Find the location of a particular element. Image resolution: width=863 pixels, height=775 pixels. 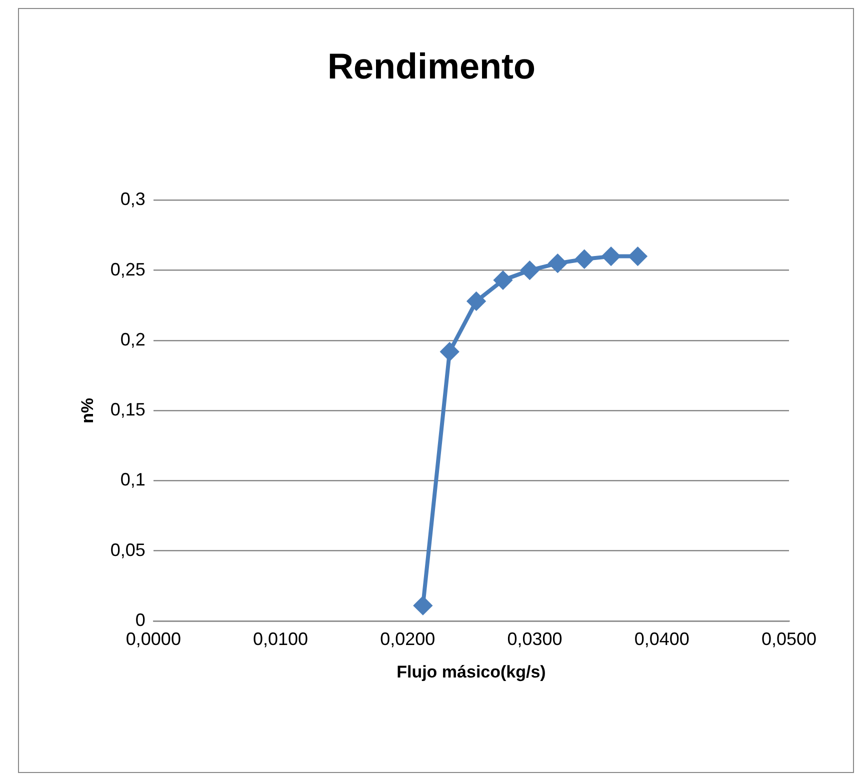

x-tick-label: 0,0300 is located at coordinates (534, 638).